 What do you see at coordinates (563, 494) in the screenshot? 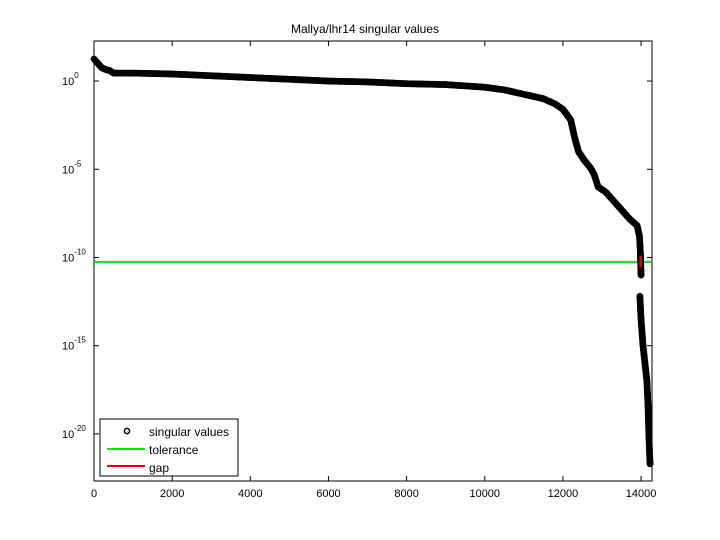
I see `x-tick-label: 12000` at bounding box center [563, 494].